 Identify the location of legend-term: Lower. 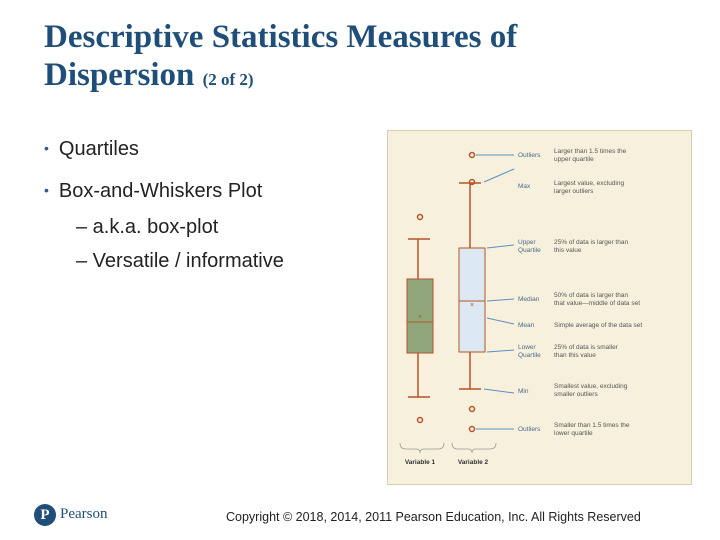
(527, 347).